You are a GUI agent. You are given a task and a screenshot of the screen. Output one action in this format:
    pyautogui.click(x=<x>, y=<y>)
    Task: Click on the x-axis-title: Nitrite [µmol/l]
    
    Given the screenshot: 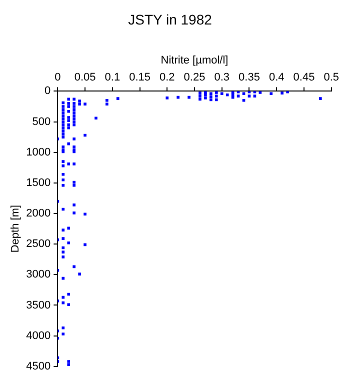 What is the action you would take?
    pyautogui.click(x=194, y=60)
    